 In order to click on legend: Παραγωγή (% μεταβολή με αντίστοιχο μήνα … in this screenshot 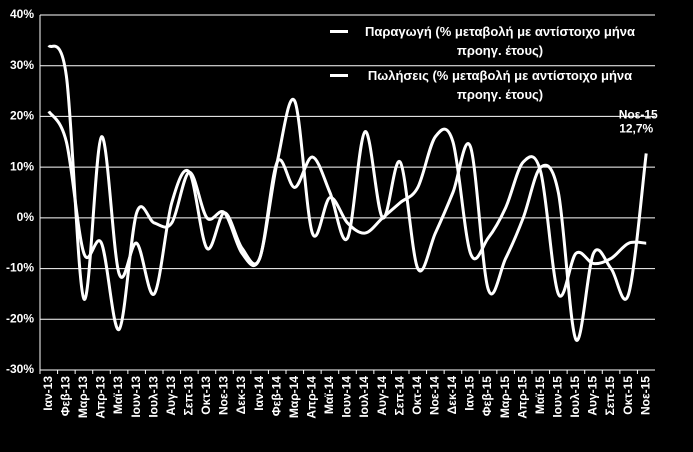, I will do `click(495, 66)`.